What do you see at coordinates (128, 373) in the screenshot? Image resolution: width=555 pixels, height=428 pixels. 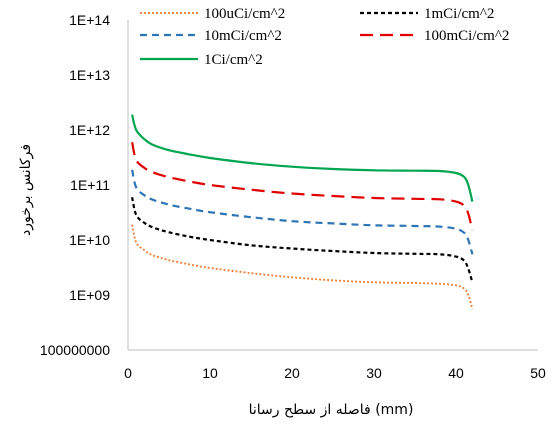 I see `x-tick-label: 0` at bounding box center [128, 373].